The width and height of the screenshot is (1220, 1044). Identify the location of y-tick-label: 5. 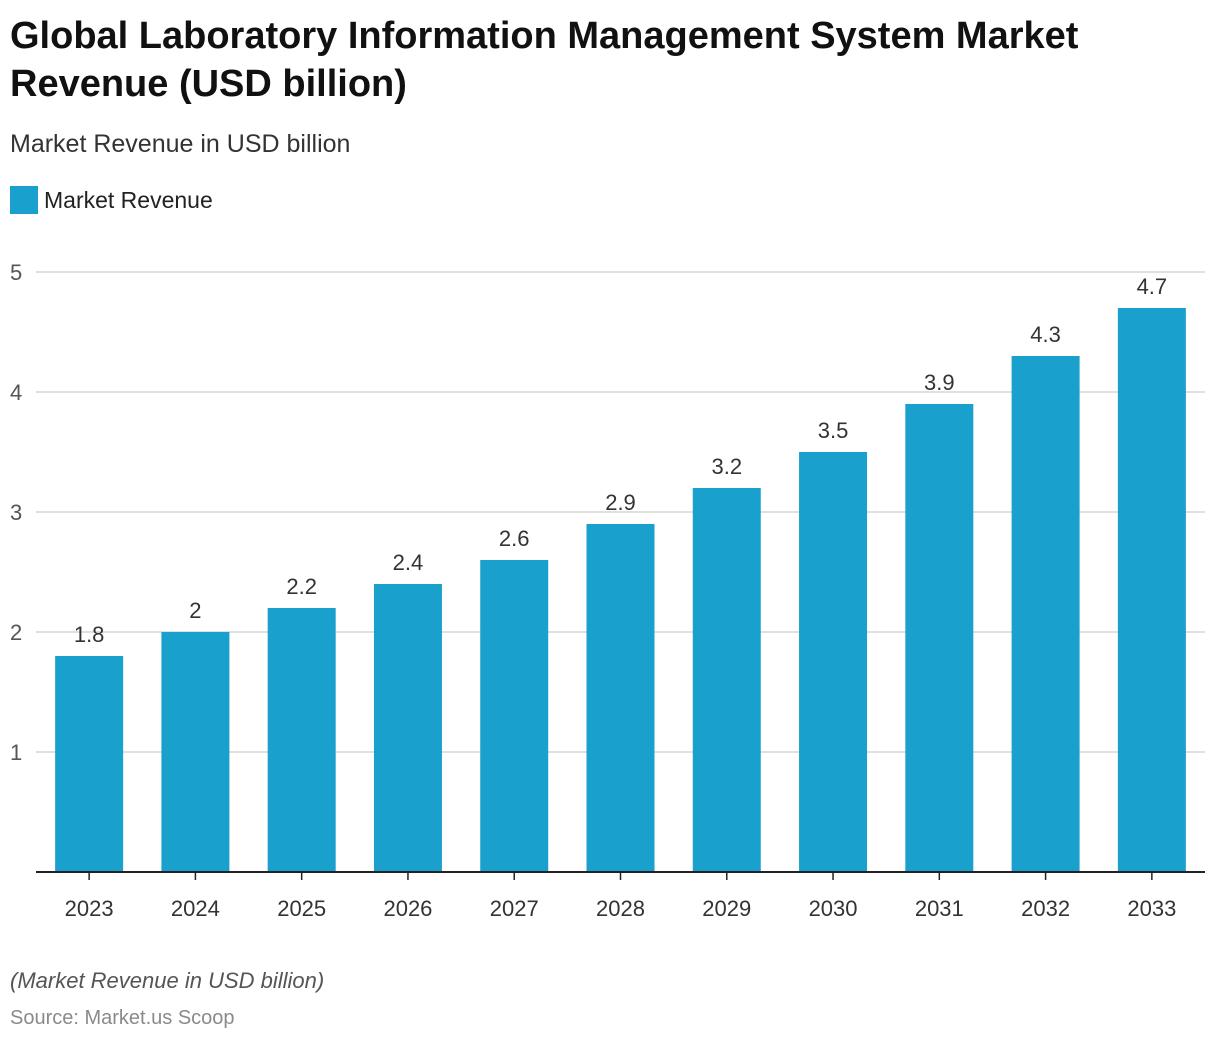
(16, 272).